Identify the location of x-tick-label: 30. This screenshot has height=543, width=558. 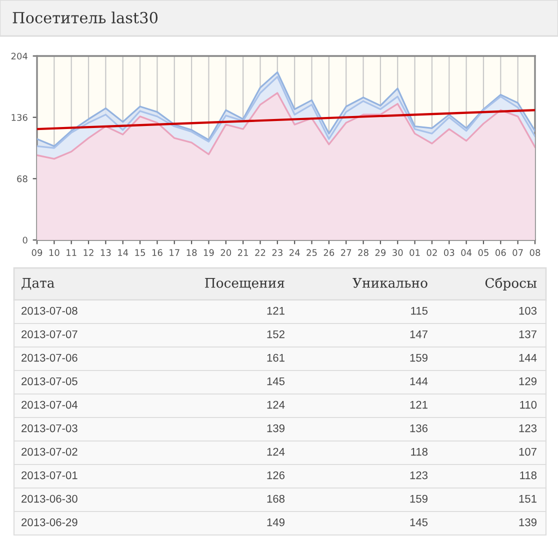
(397, 252).